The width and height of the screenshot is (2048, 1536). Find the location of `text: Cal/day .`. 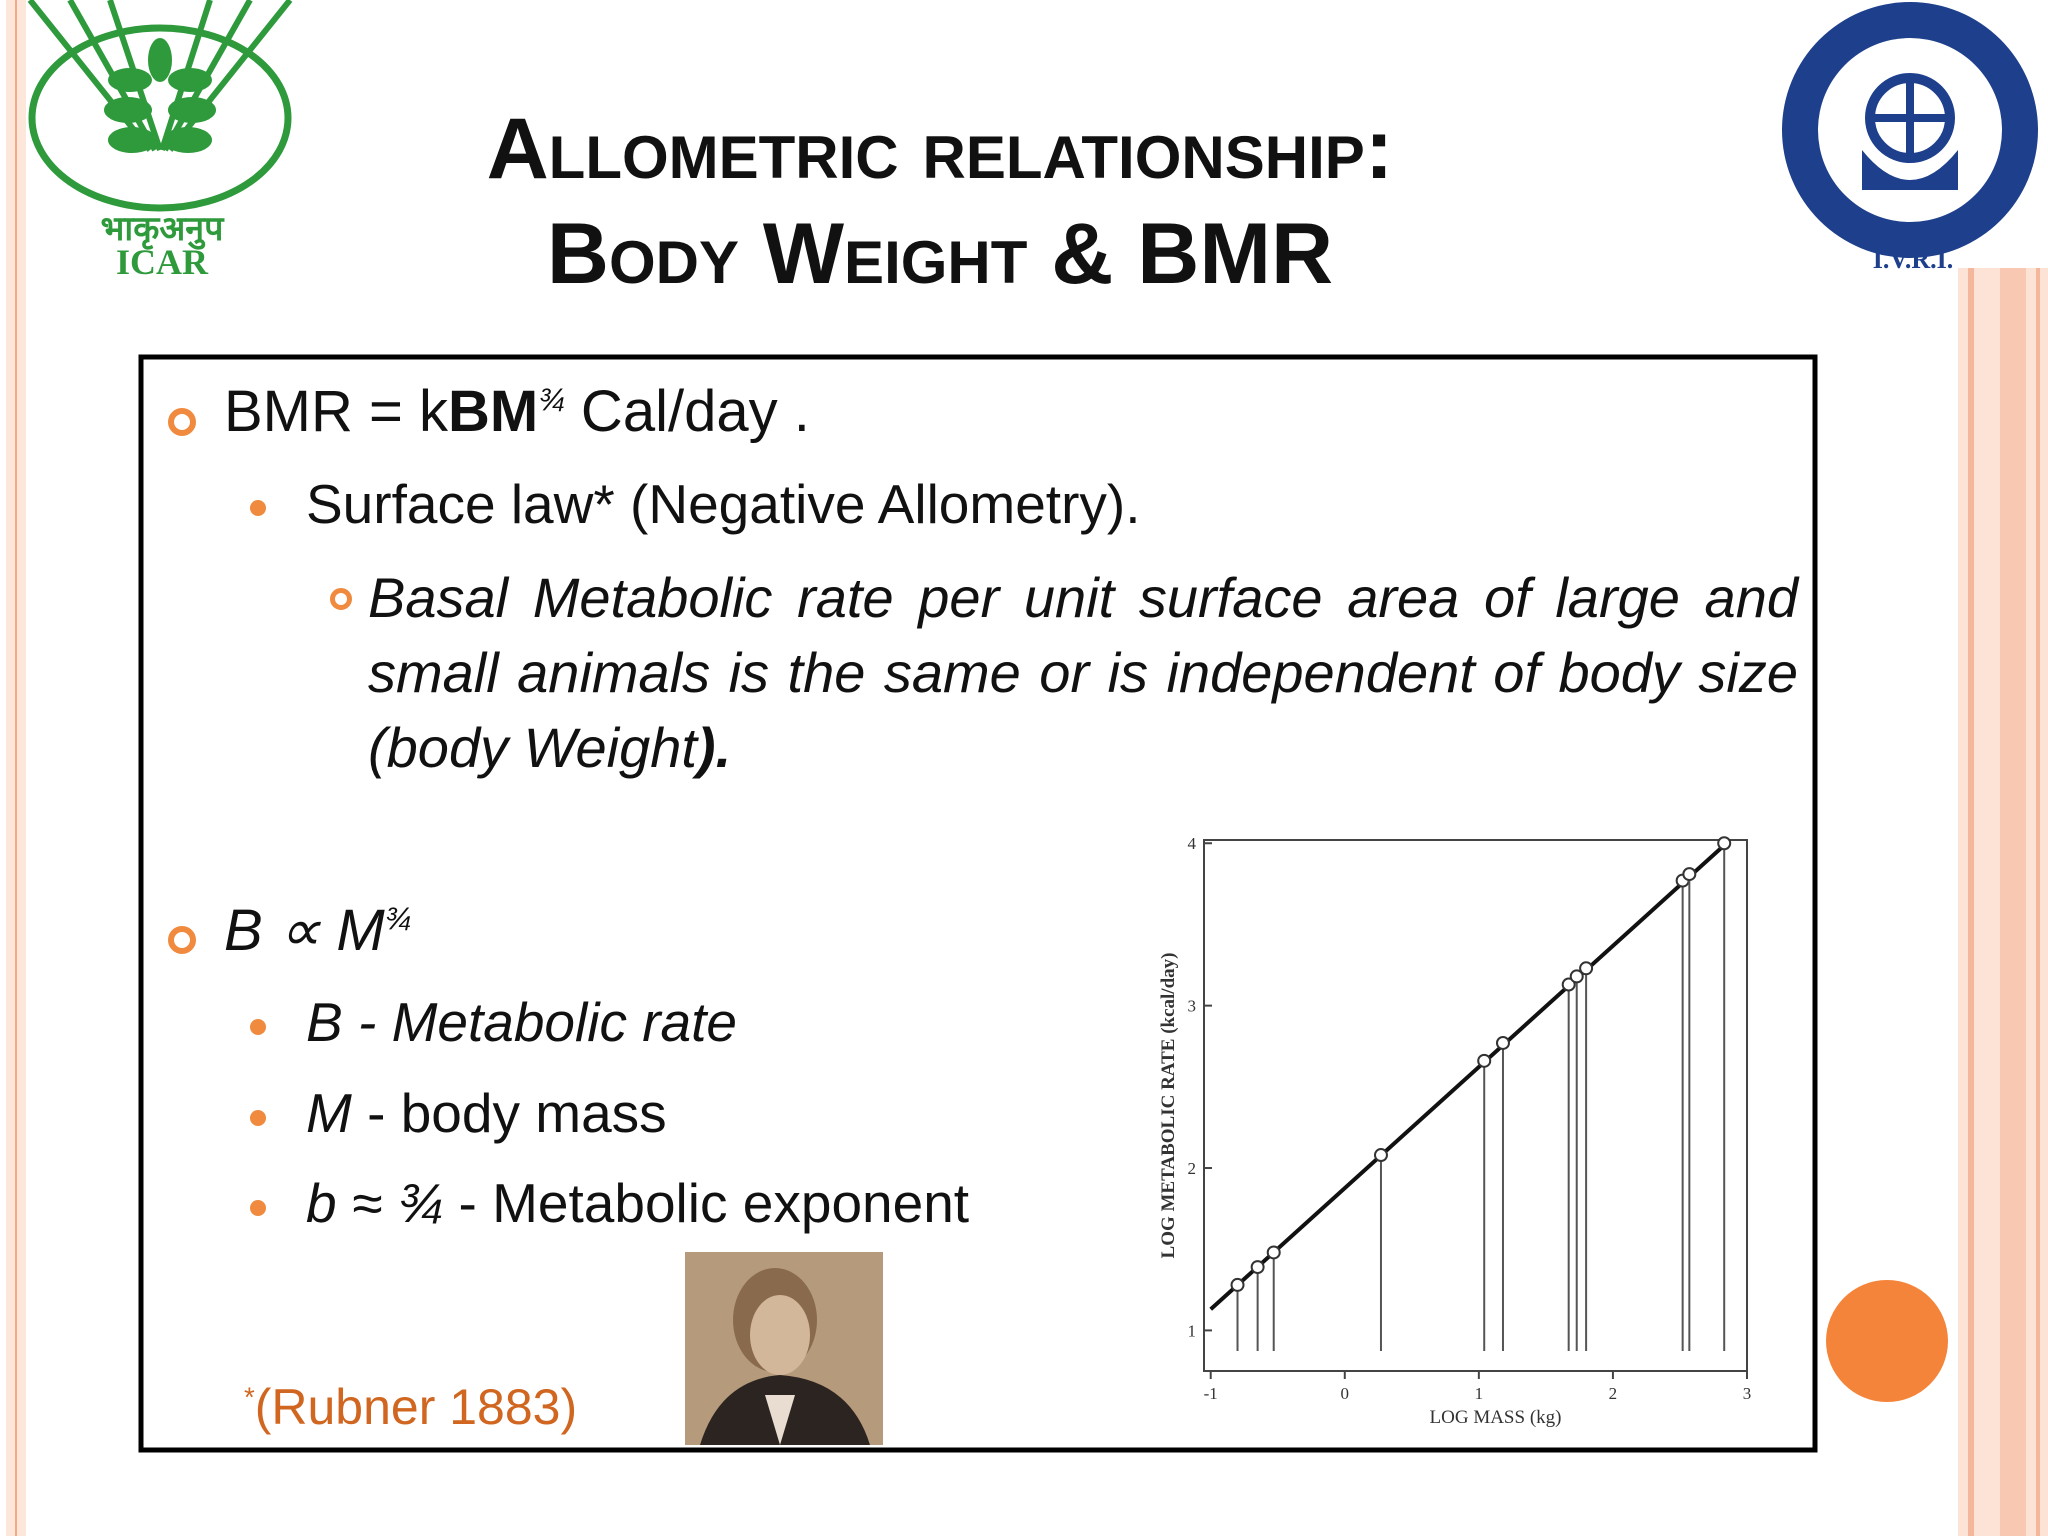

text: Cal/day . is located at coordinates (687, 411).